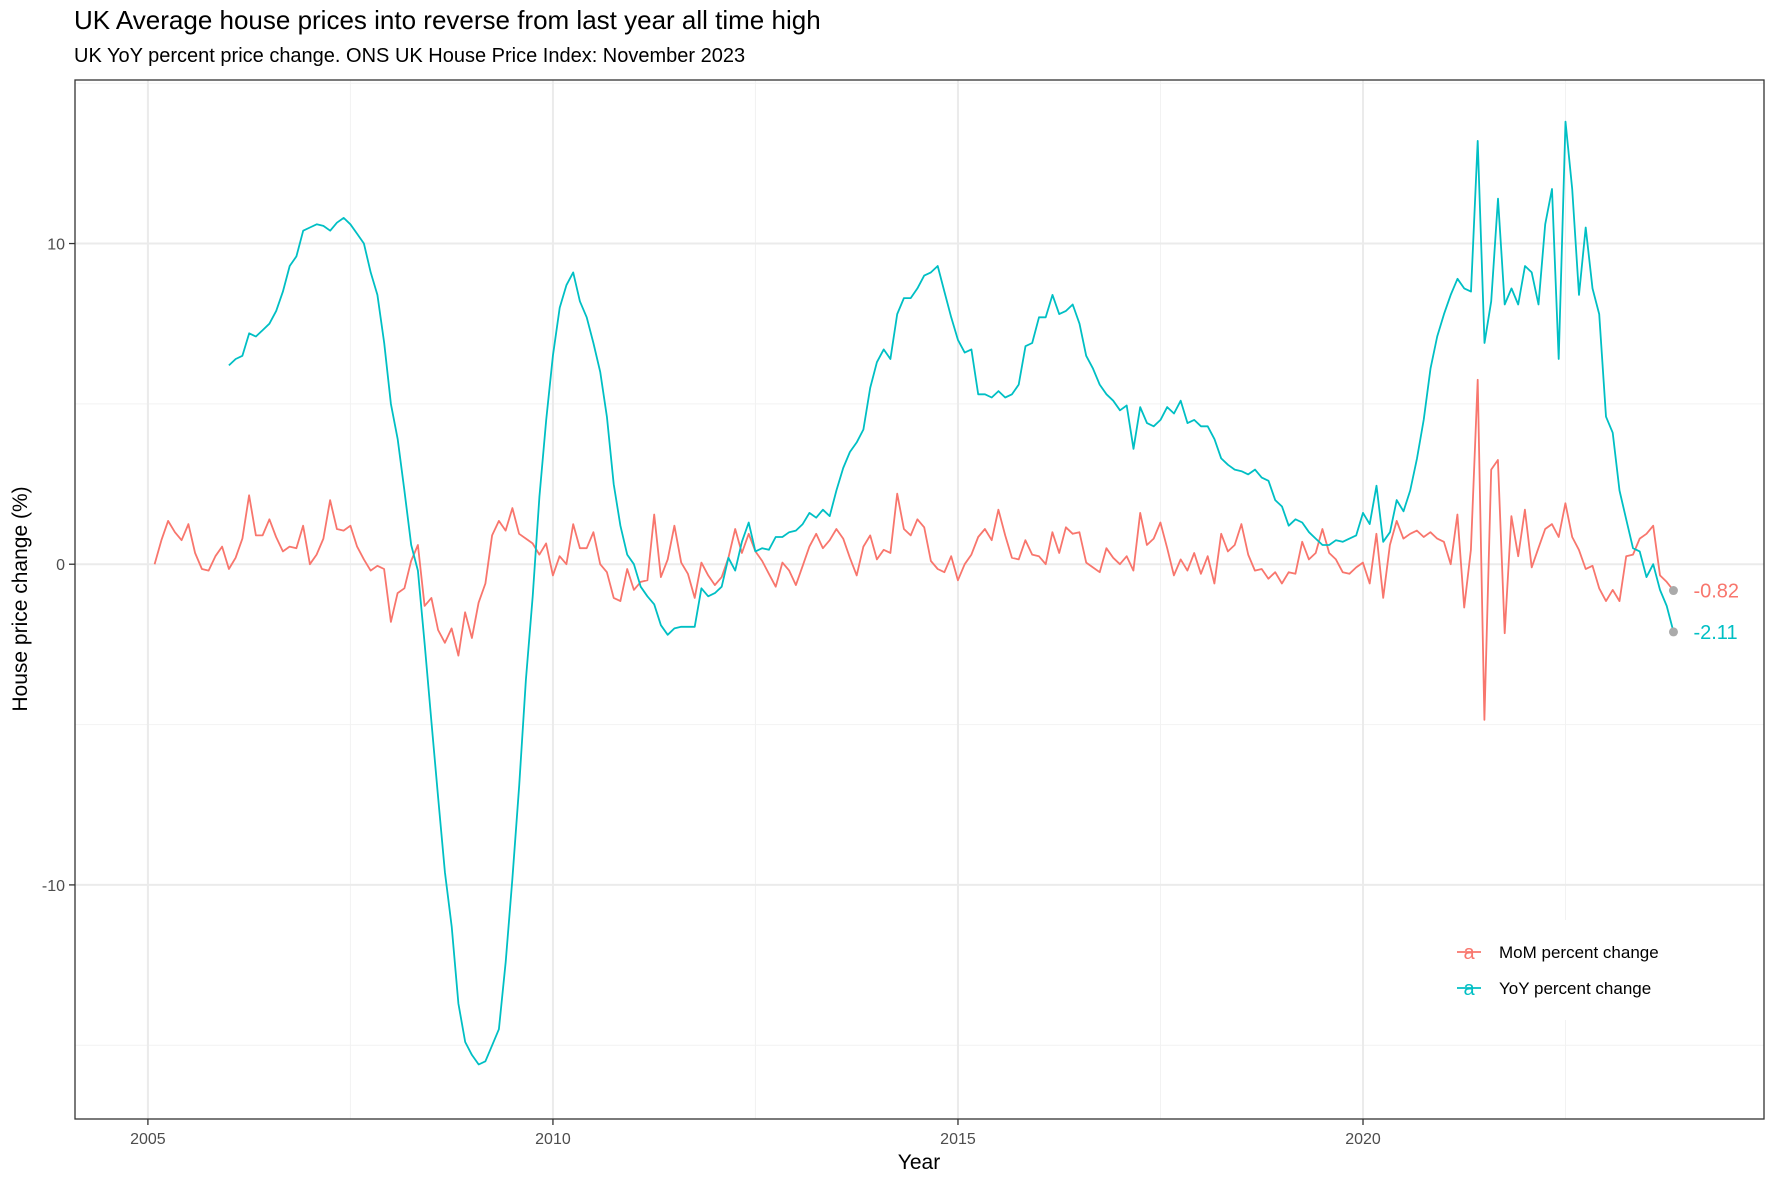 The height and width of the screenshot is (1181, 1771). I want to click on x-tick-label: 2010, so click(553, 1139).